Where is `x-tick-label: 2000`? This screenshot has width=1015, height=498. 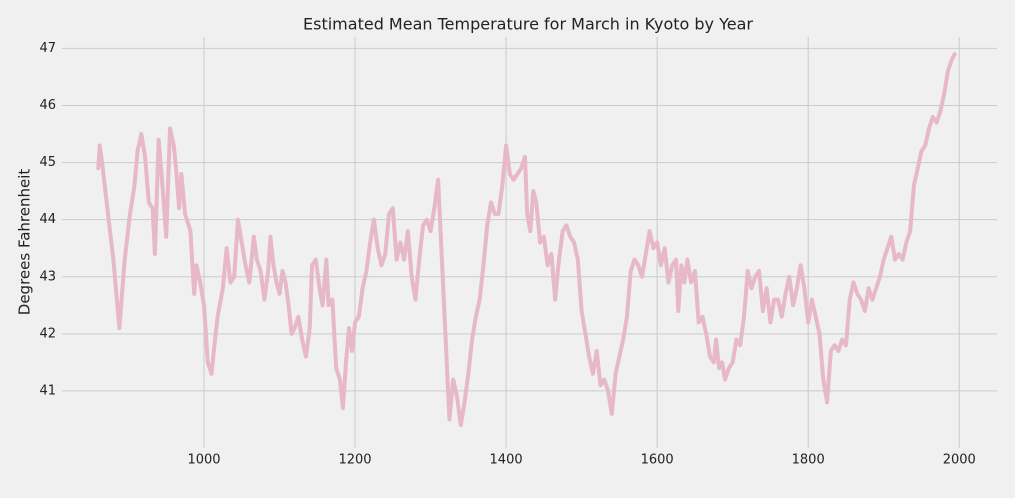 x-tick-label: 2000 is located at coordinates (959, 460).